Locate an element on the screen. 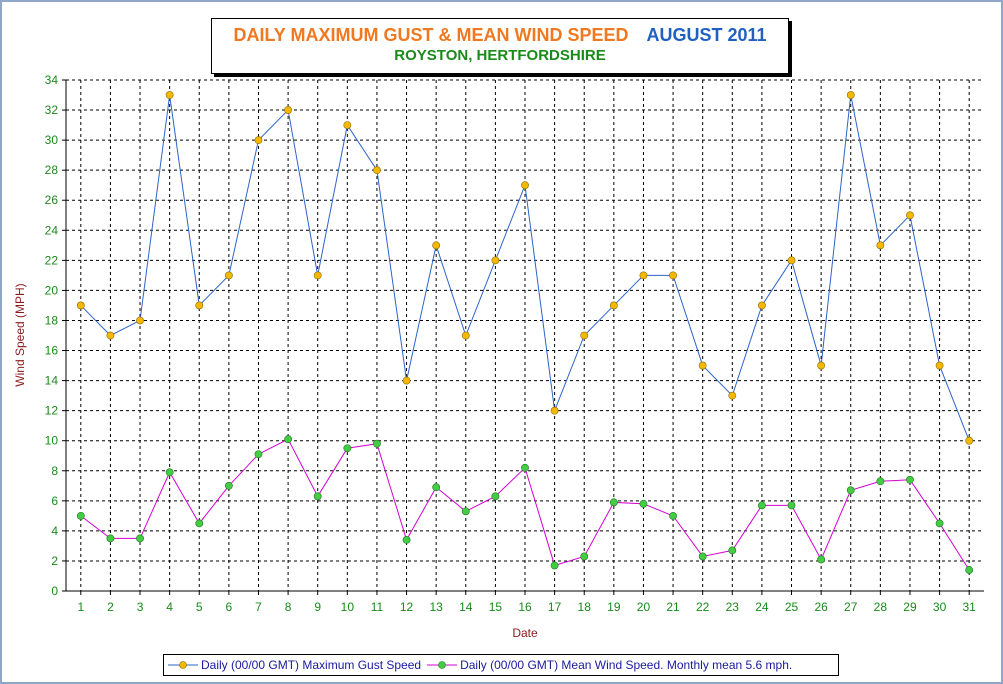 Image resolution: width=1003 pixels, height=684 pixels. y-tick-label: 22 is located at coordinates (52, 260).